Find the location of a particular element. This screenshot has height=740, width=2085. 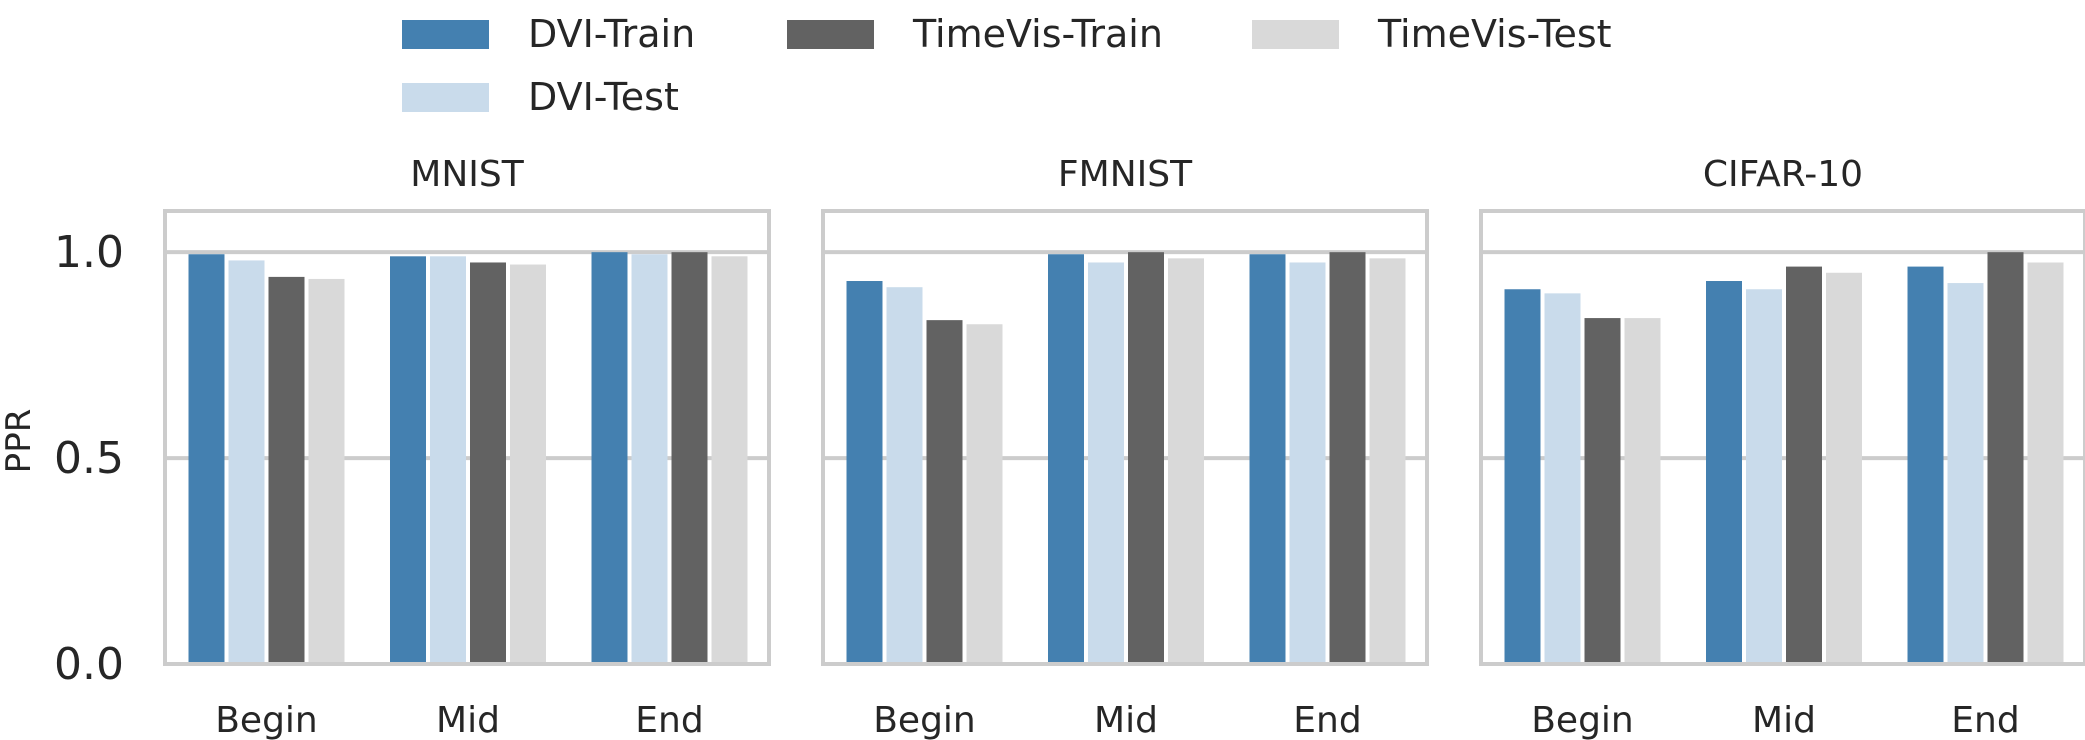

legend-label-timevis-train: TimeVis-Train is located at coordinates (1037, 34).